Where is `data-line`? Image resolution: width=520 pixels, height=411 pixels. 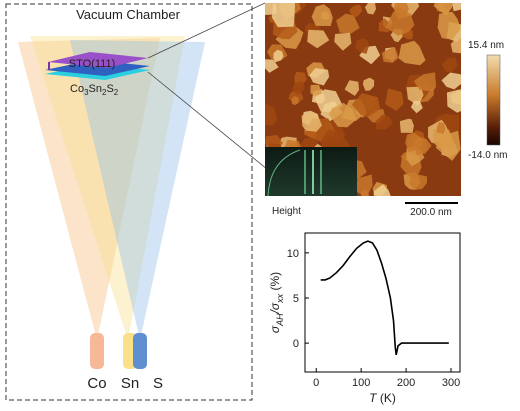 data-line is located at coordinates (384, 298).